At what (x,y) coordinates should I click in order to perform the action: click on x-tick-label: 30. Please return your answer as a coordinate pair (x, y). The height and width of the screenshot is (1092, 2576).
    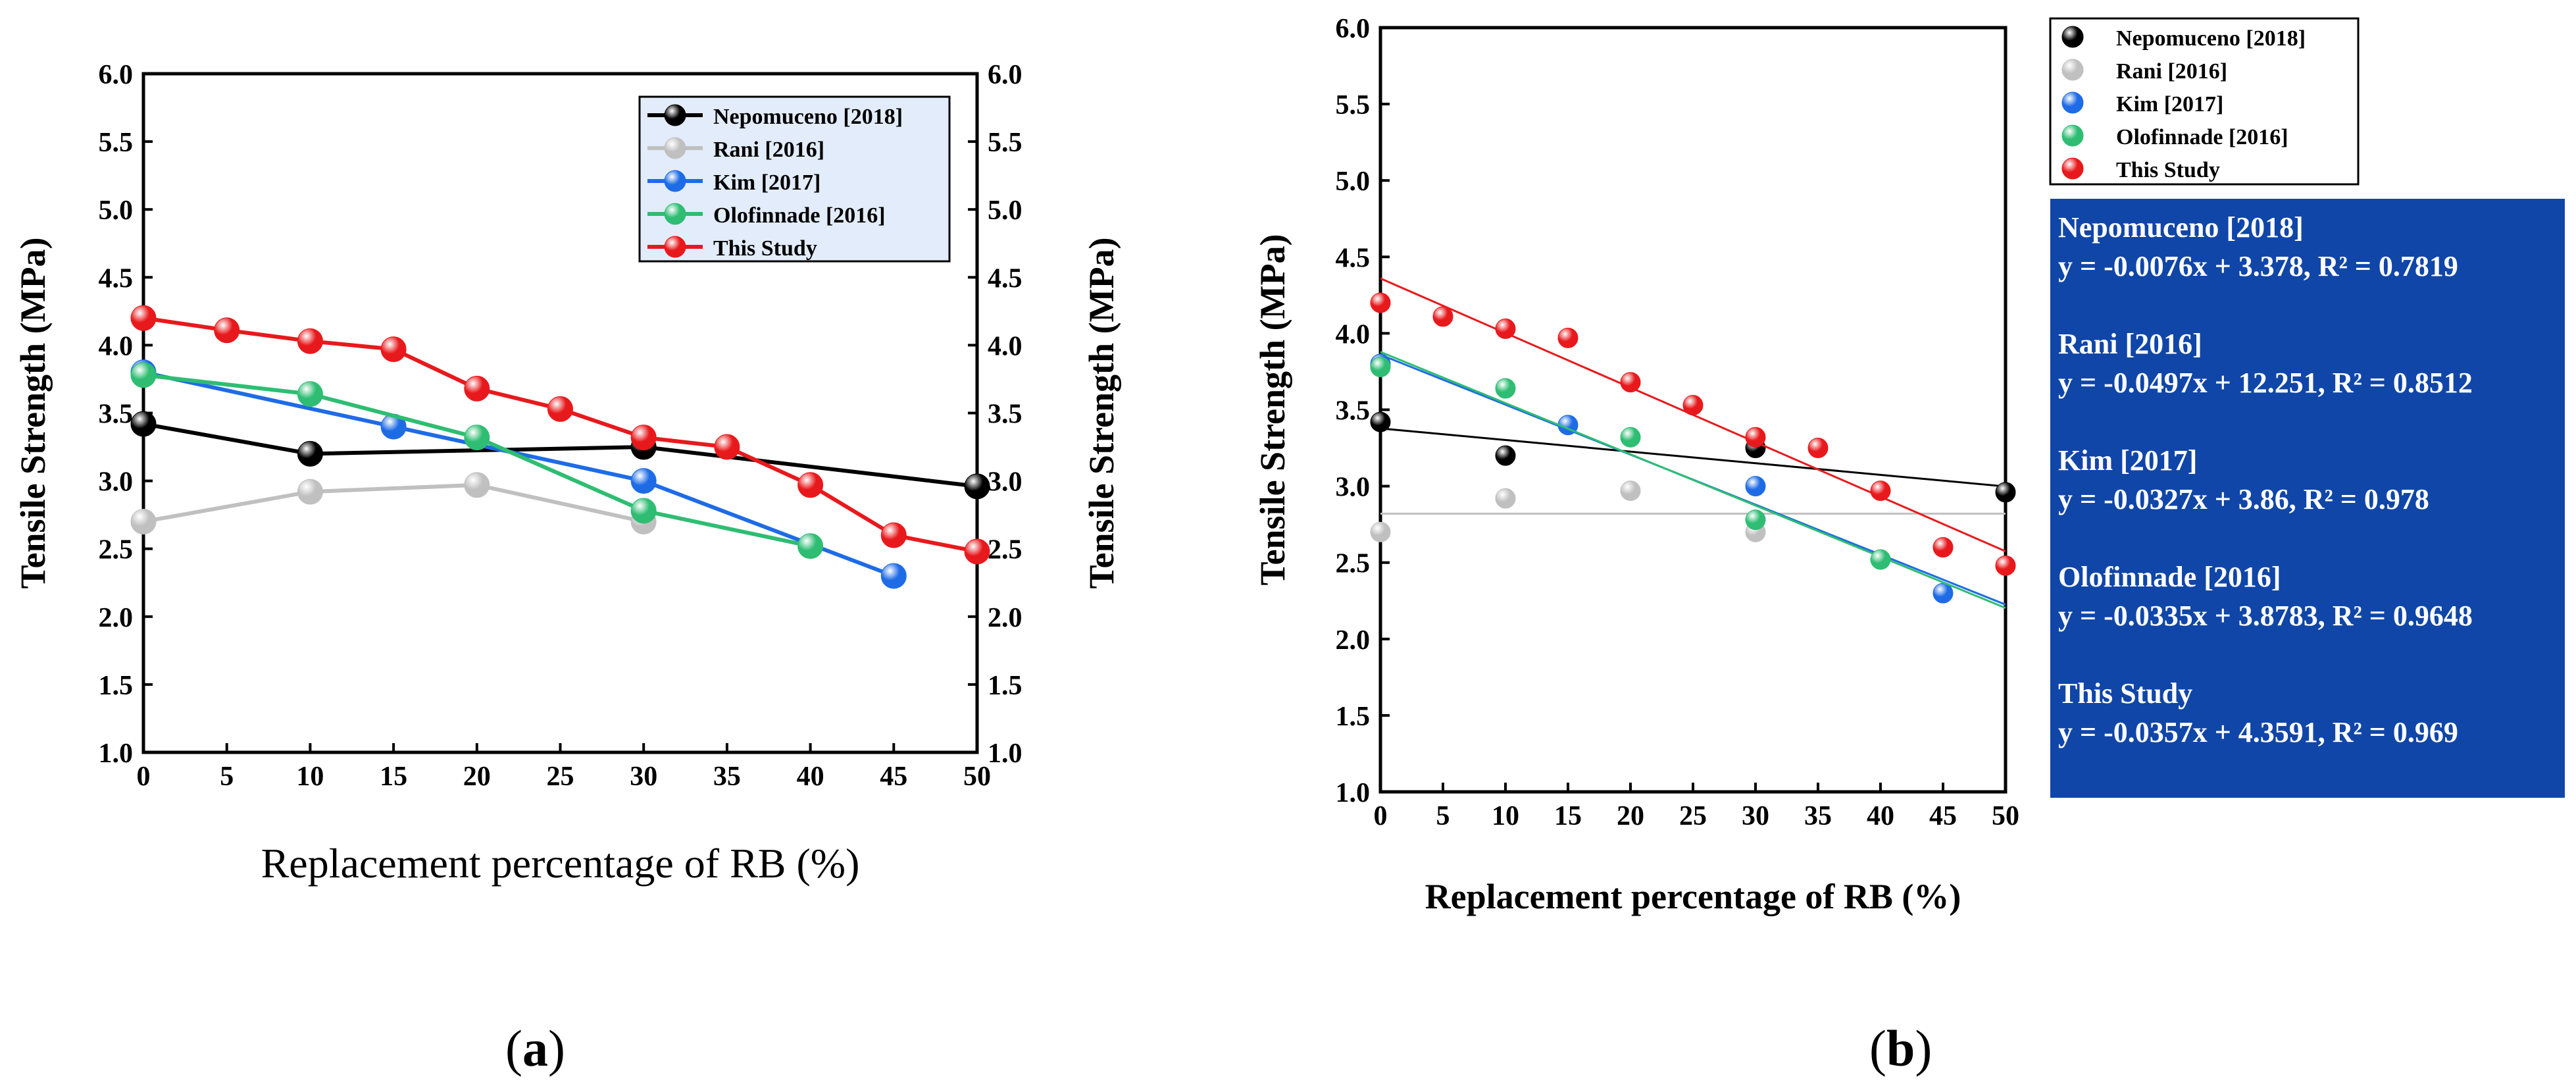
    Looking at the image, I should click on (1756, 816).